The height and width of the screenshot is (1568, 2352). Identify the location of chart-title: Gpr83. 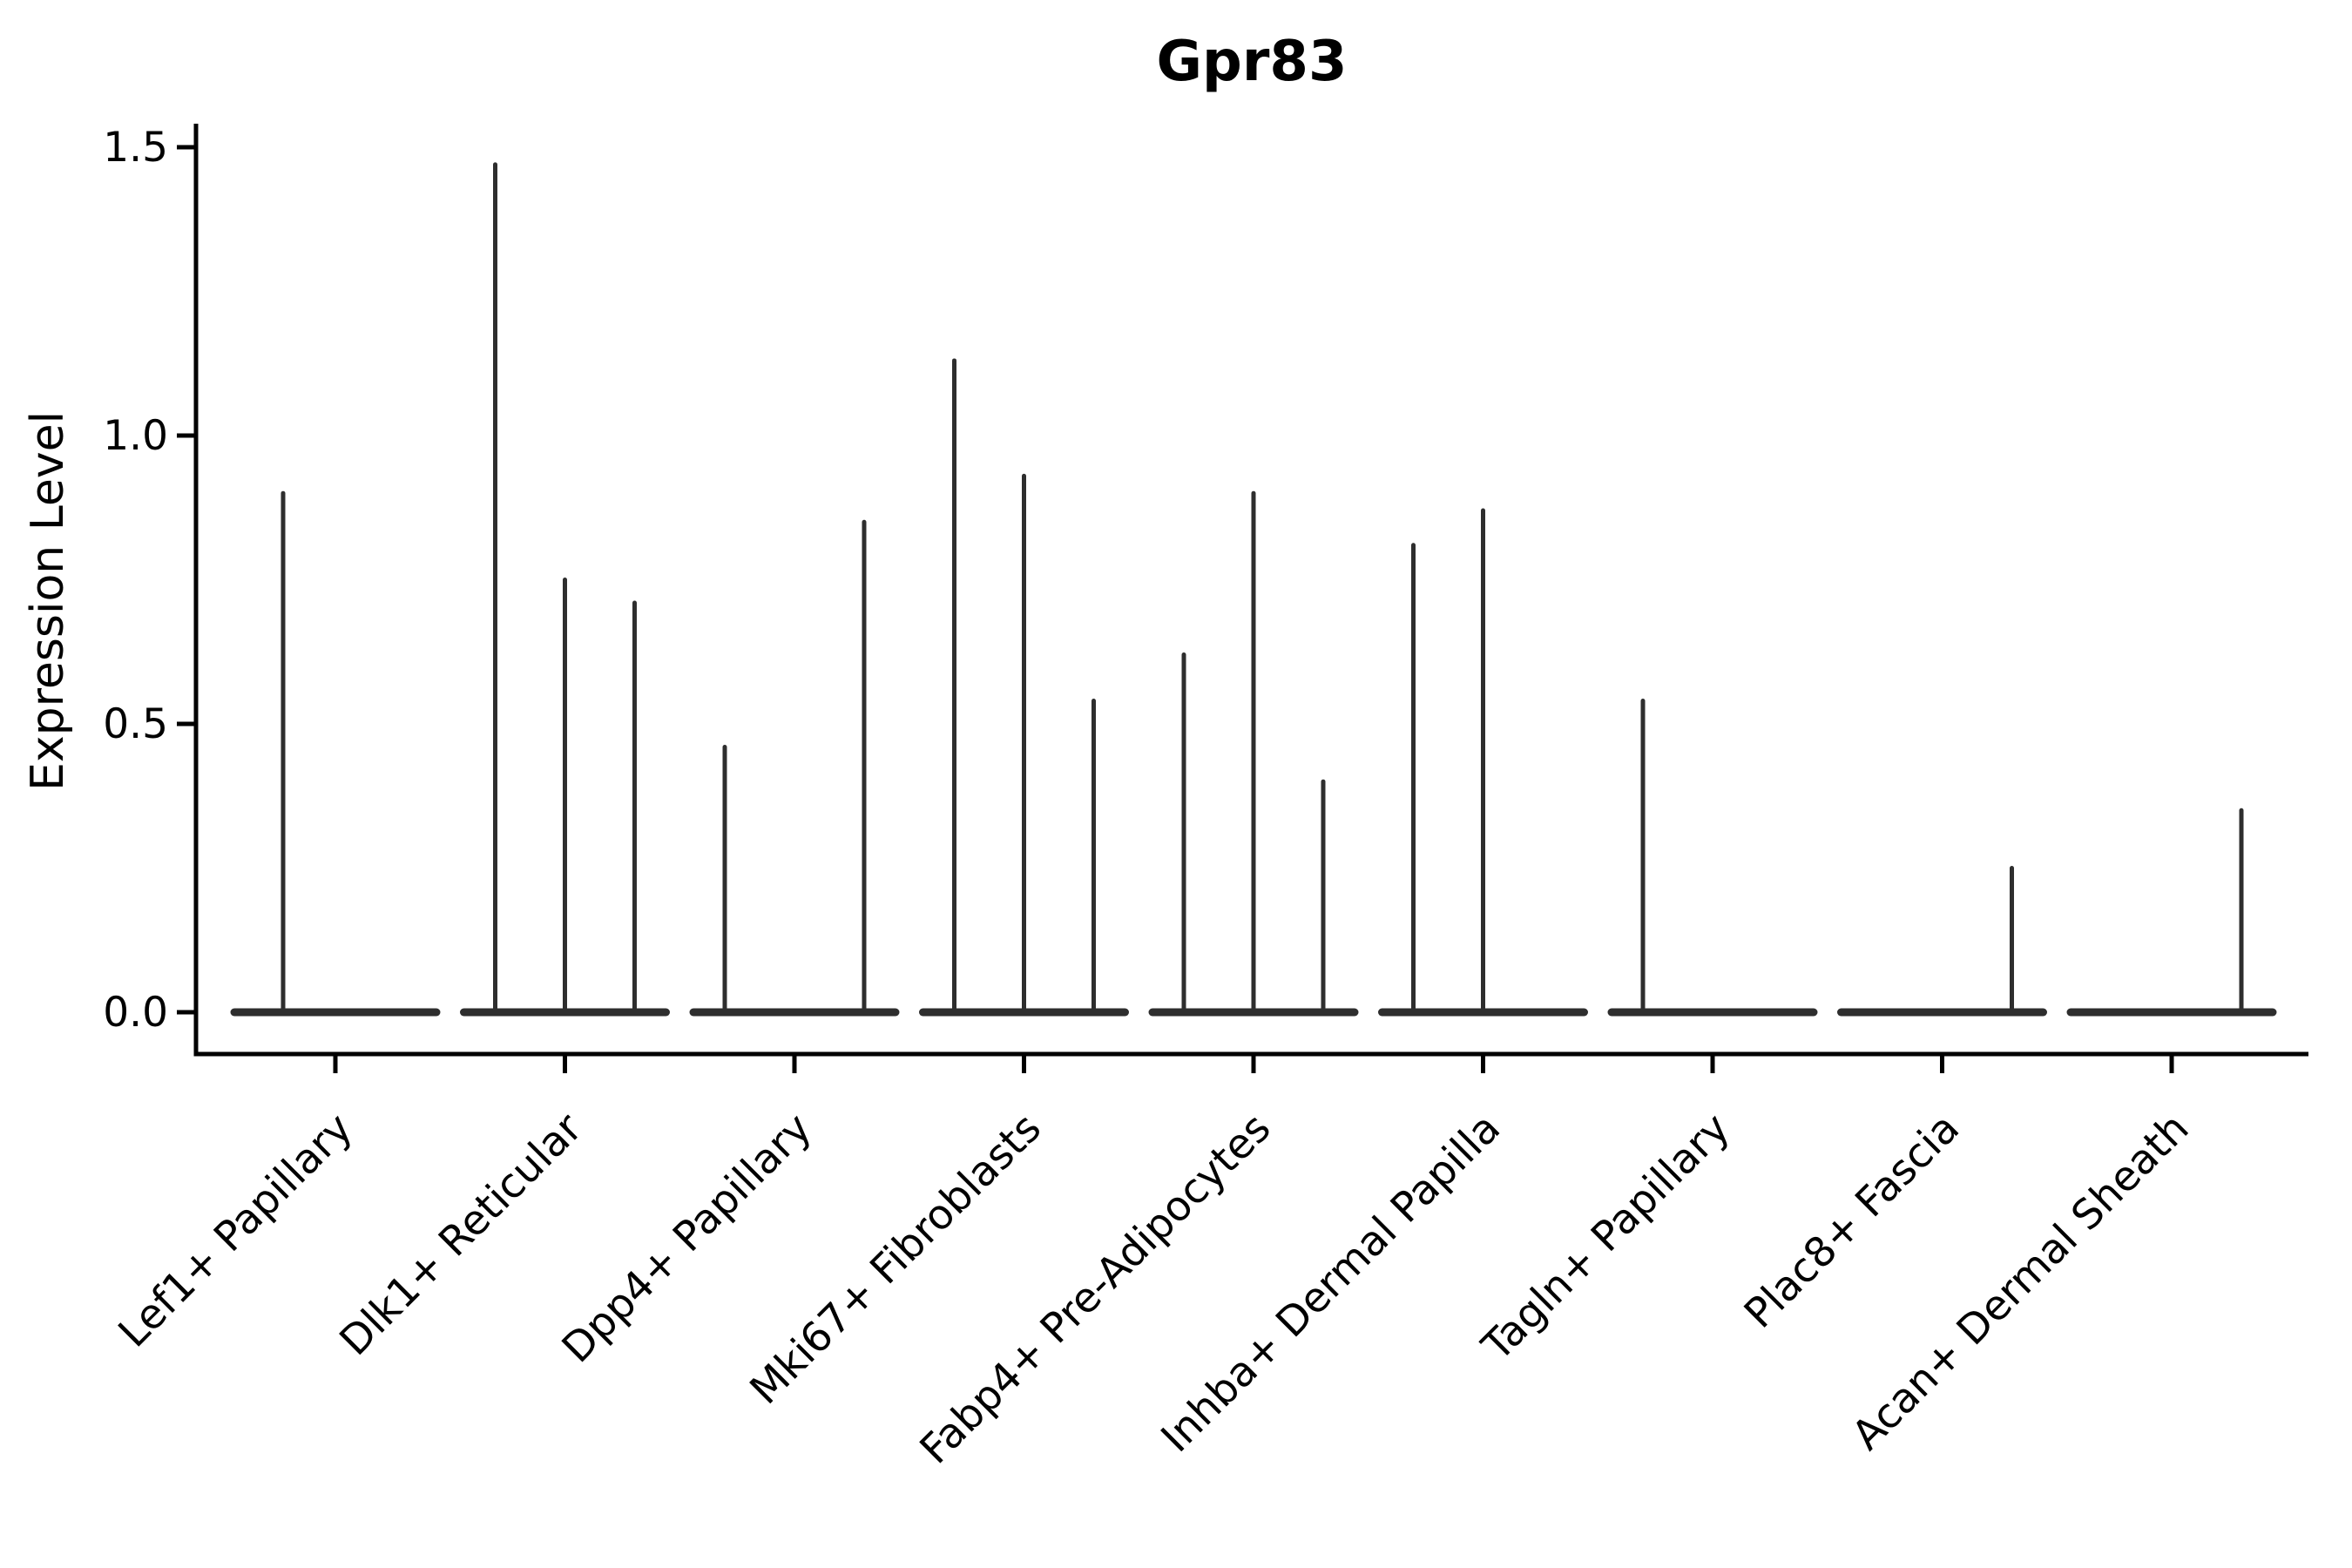
(1252, 62).